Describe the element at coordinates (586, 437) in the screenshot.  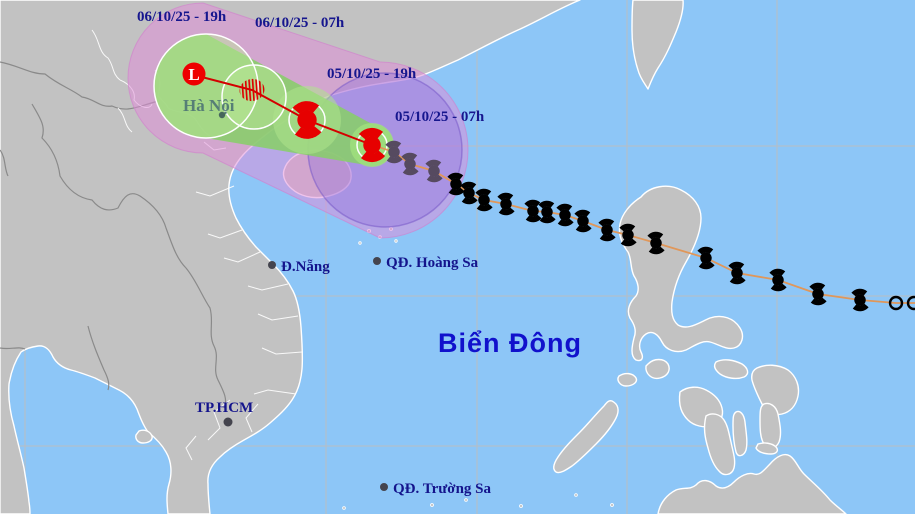
I see `landmass-mindoro` at that location.